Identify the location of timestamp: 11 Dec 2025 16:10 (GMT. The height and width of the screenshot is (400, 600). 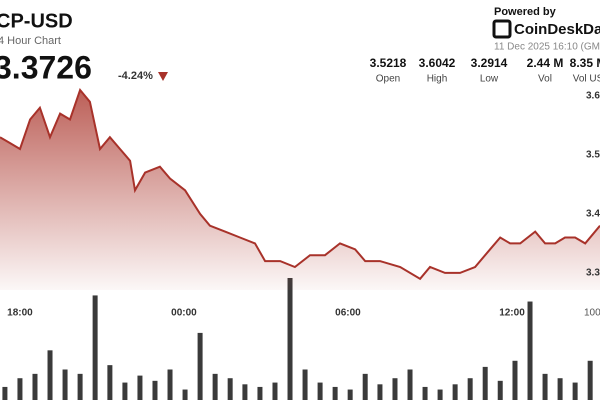
(547, 47).